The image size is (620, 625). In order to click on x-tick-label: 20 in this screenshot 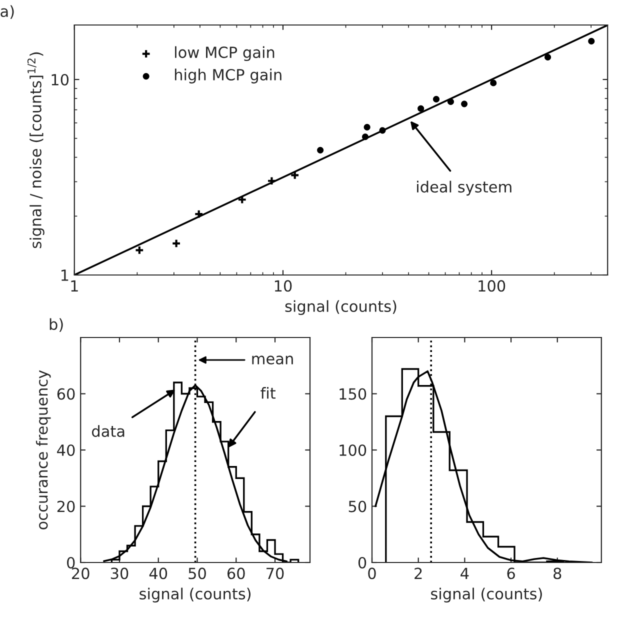, I will do `click(81, 574)`.